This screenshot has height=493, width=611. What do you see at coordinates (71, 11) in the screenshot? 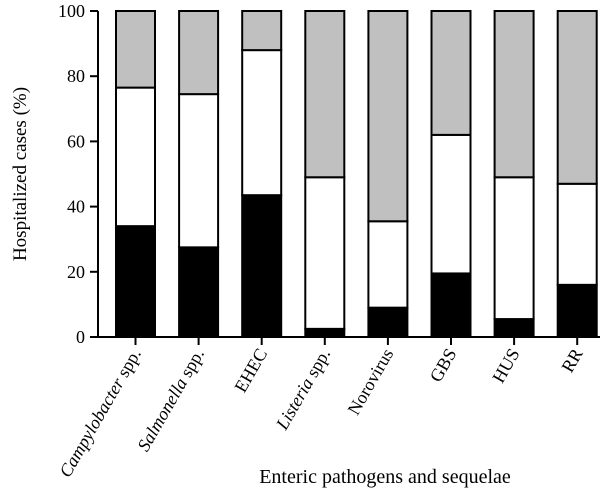
I see `y-tick-label: 100` at bounding box center [71, 11].